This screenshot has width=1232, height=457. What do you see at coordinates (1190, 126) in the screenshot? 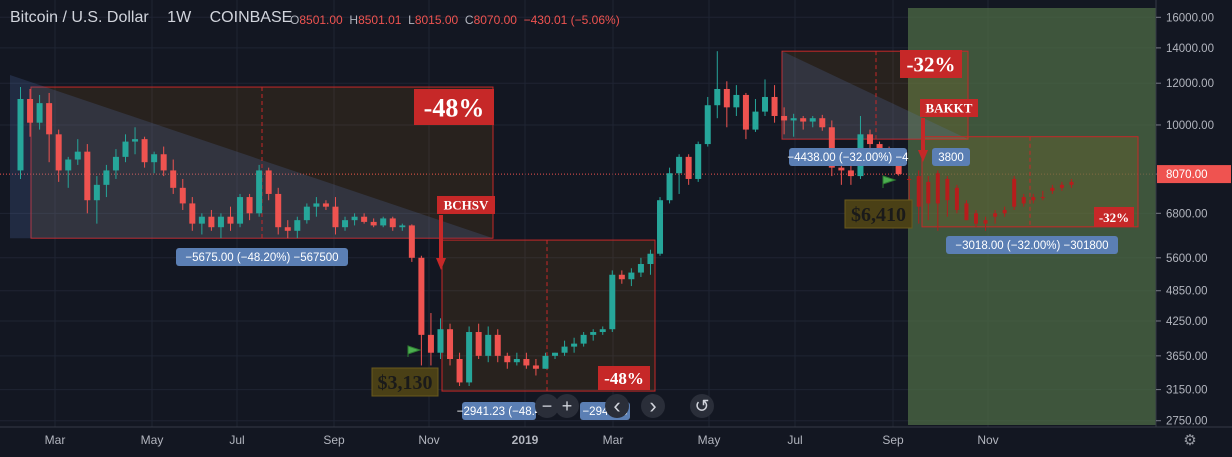
I see `price-tick-label: 10000.00` at bounding box center [1190, 126].